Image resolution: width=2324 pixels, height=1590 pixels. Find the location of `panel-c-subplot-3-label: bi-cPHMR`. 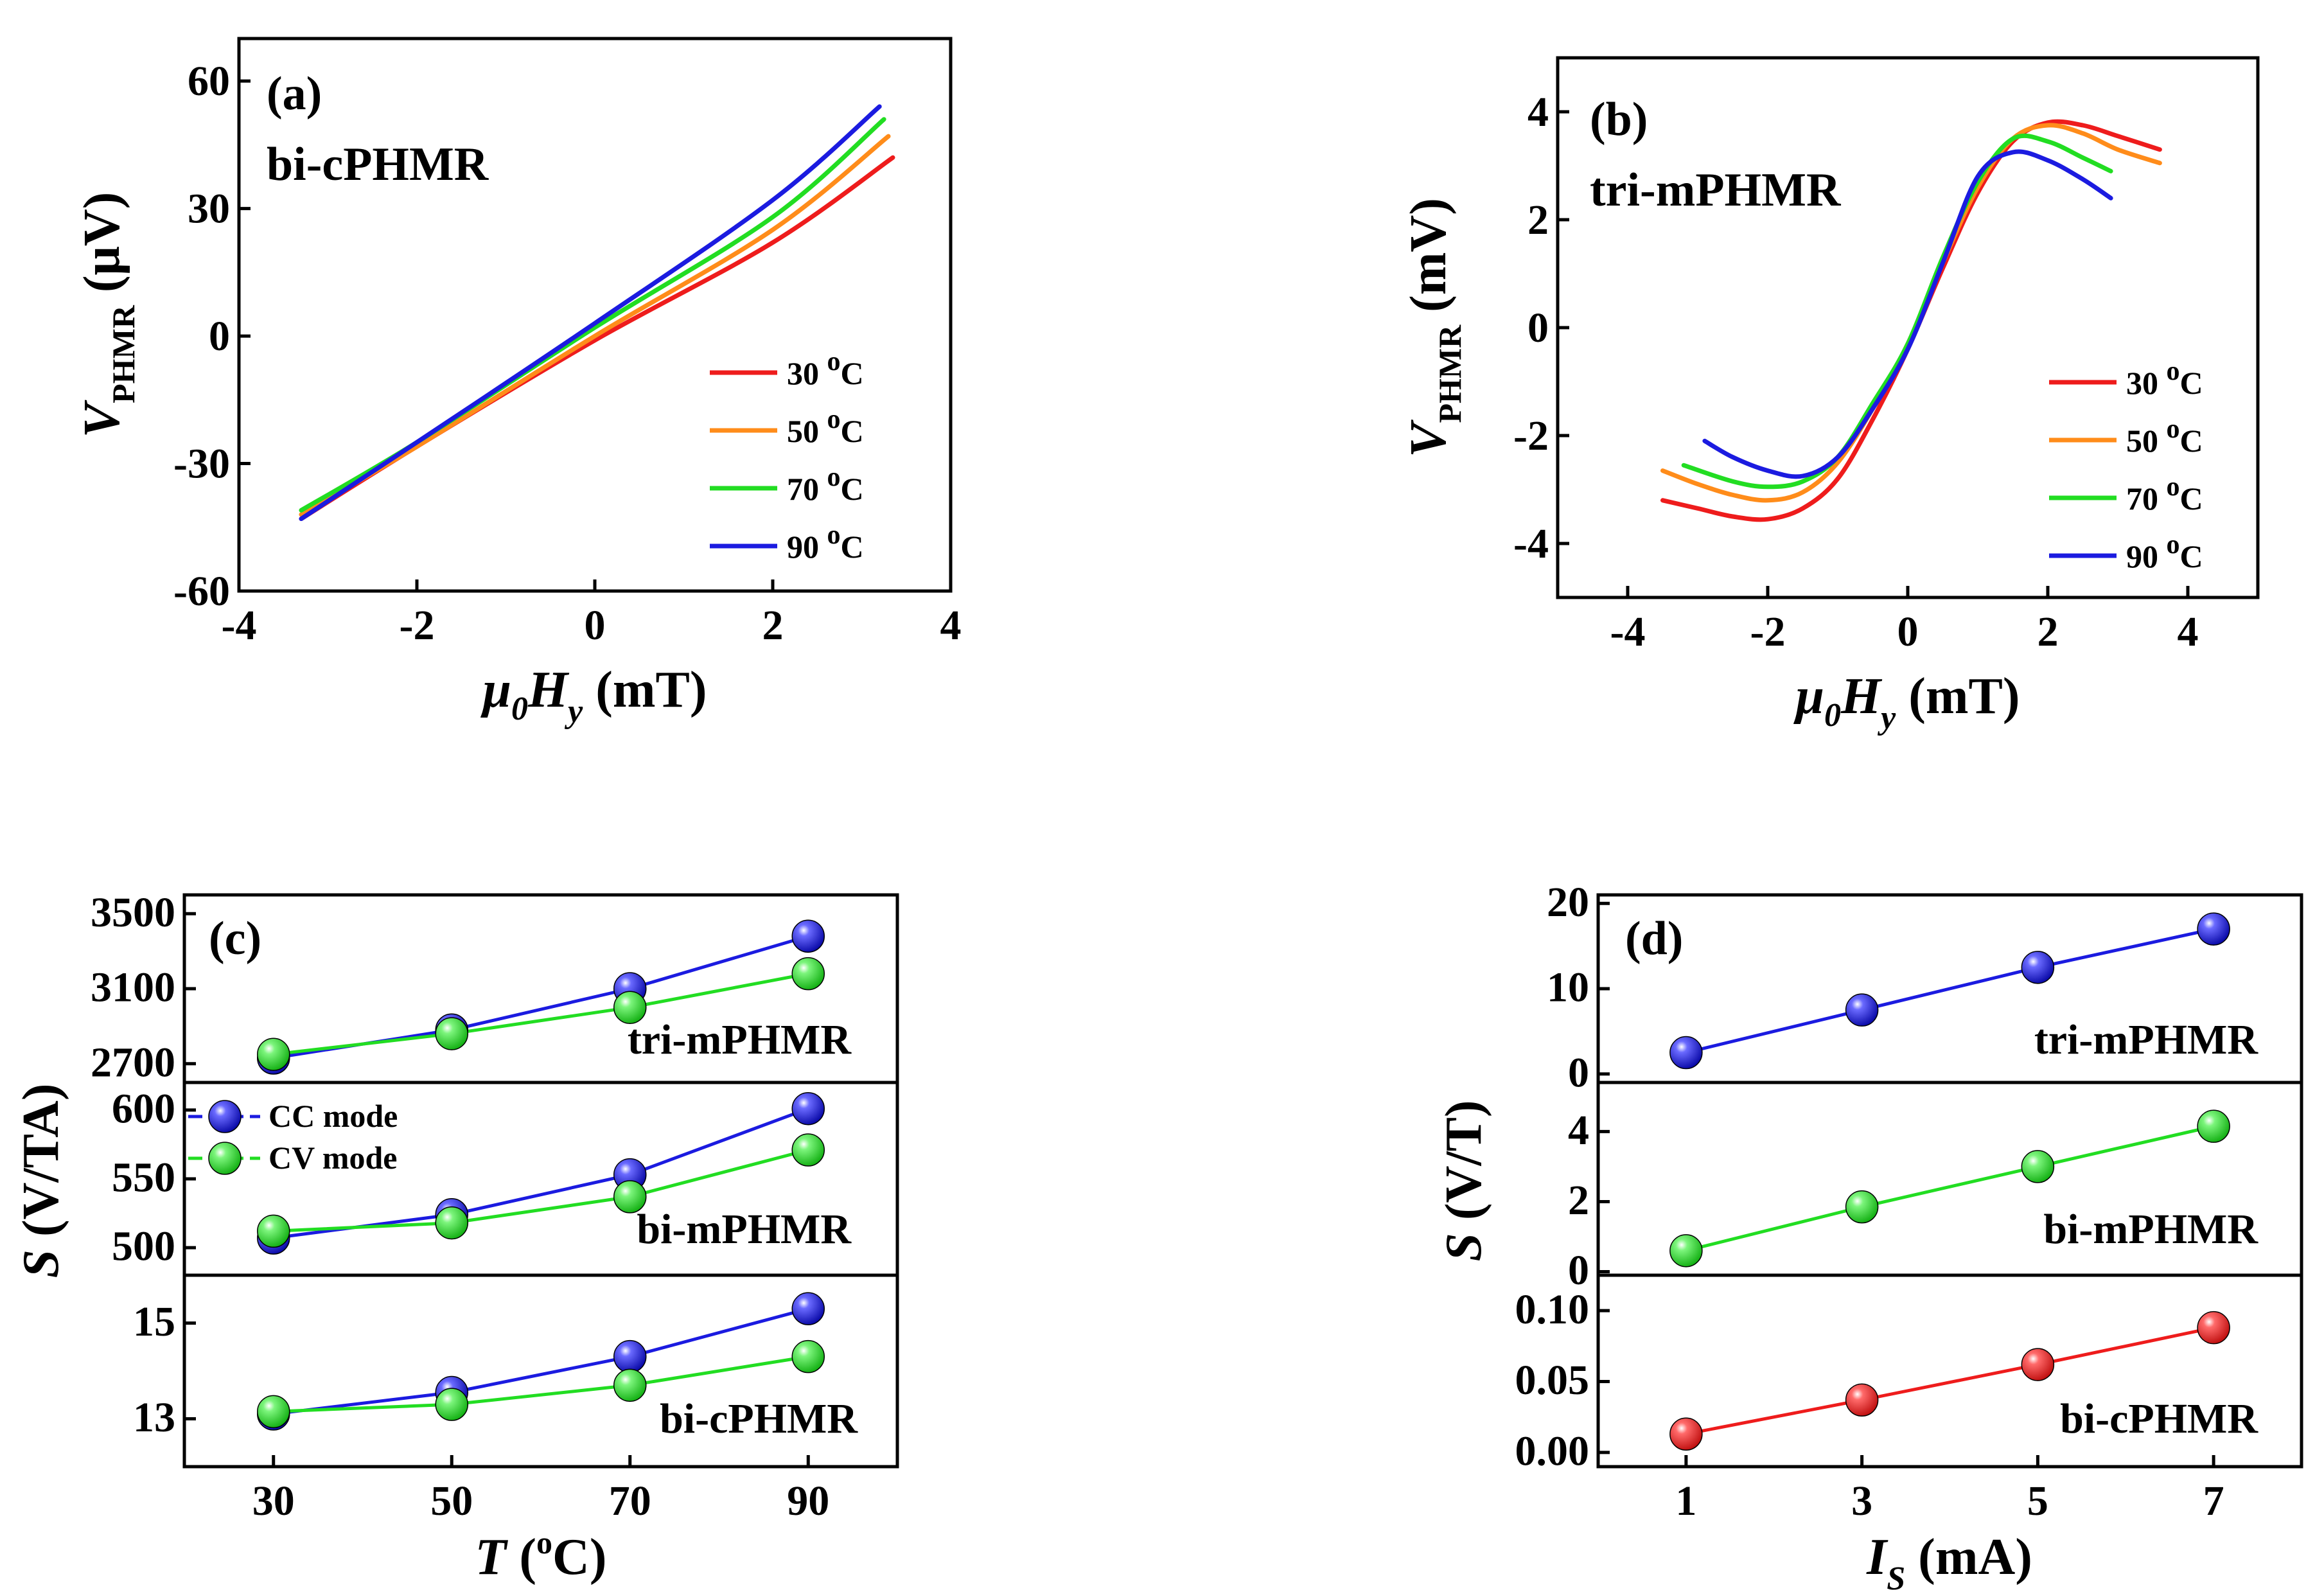

panel-c-subplot-3-label: bi-cPHMR is located at coordinates (759, 1418).